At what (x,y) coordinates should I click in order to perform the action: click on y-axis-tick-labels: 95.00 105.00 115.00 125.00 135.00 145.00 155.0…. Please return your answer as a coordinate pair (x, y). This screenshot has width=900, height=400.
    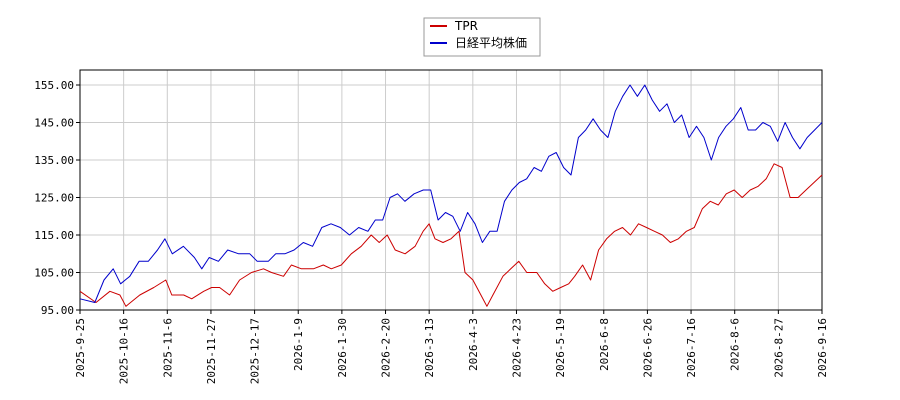
    Looking at the image, I should click on (54, 198).